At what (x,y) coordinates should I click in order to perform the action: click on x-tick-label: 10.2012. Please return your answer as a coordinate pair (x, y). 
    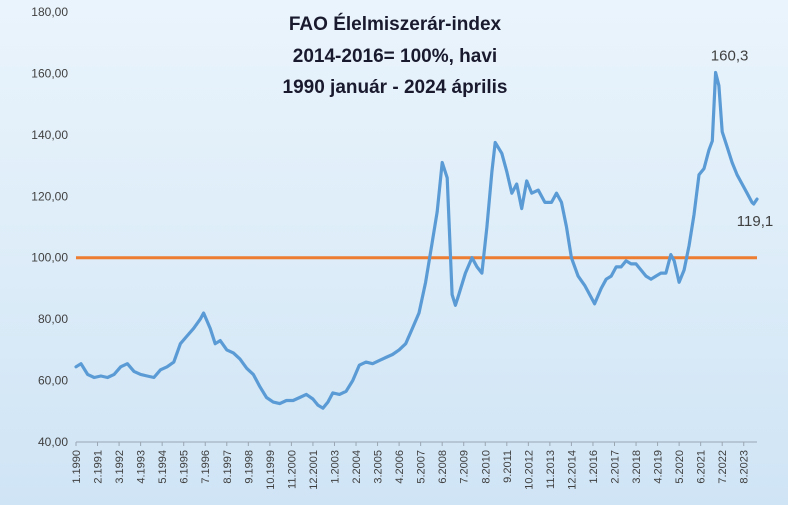
    Looking at the image, I should click on (529, 470).